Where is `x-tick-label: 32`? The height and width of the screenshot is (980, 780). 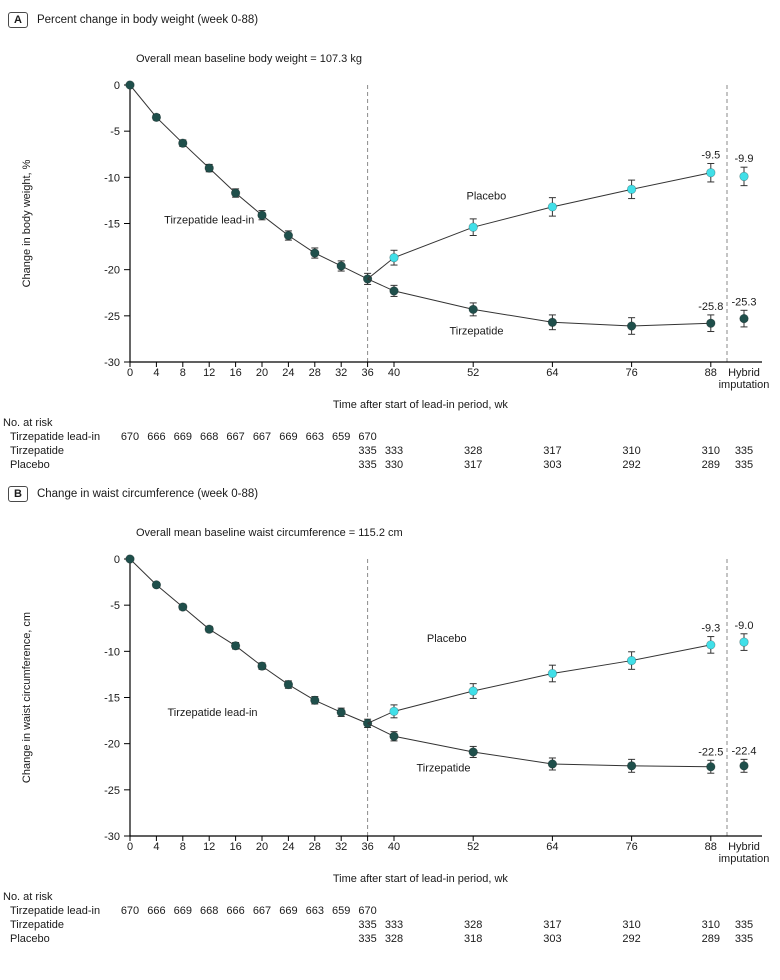
x-tick-label: 32 is located at coordinates (341, 847).